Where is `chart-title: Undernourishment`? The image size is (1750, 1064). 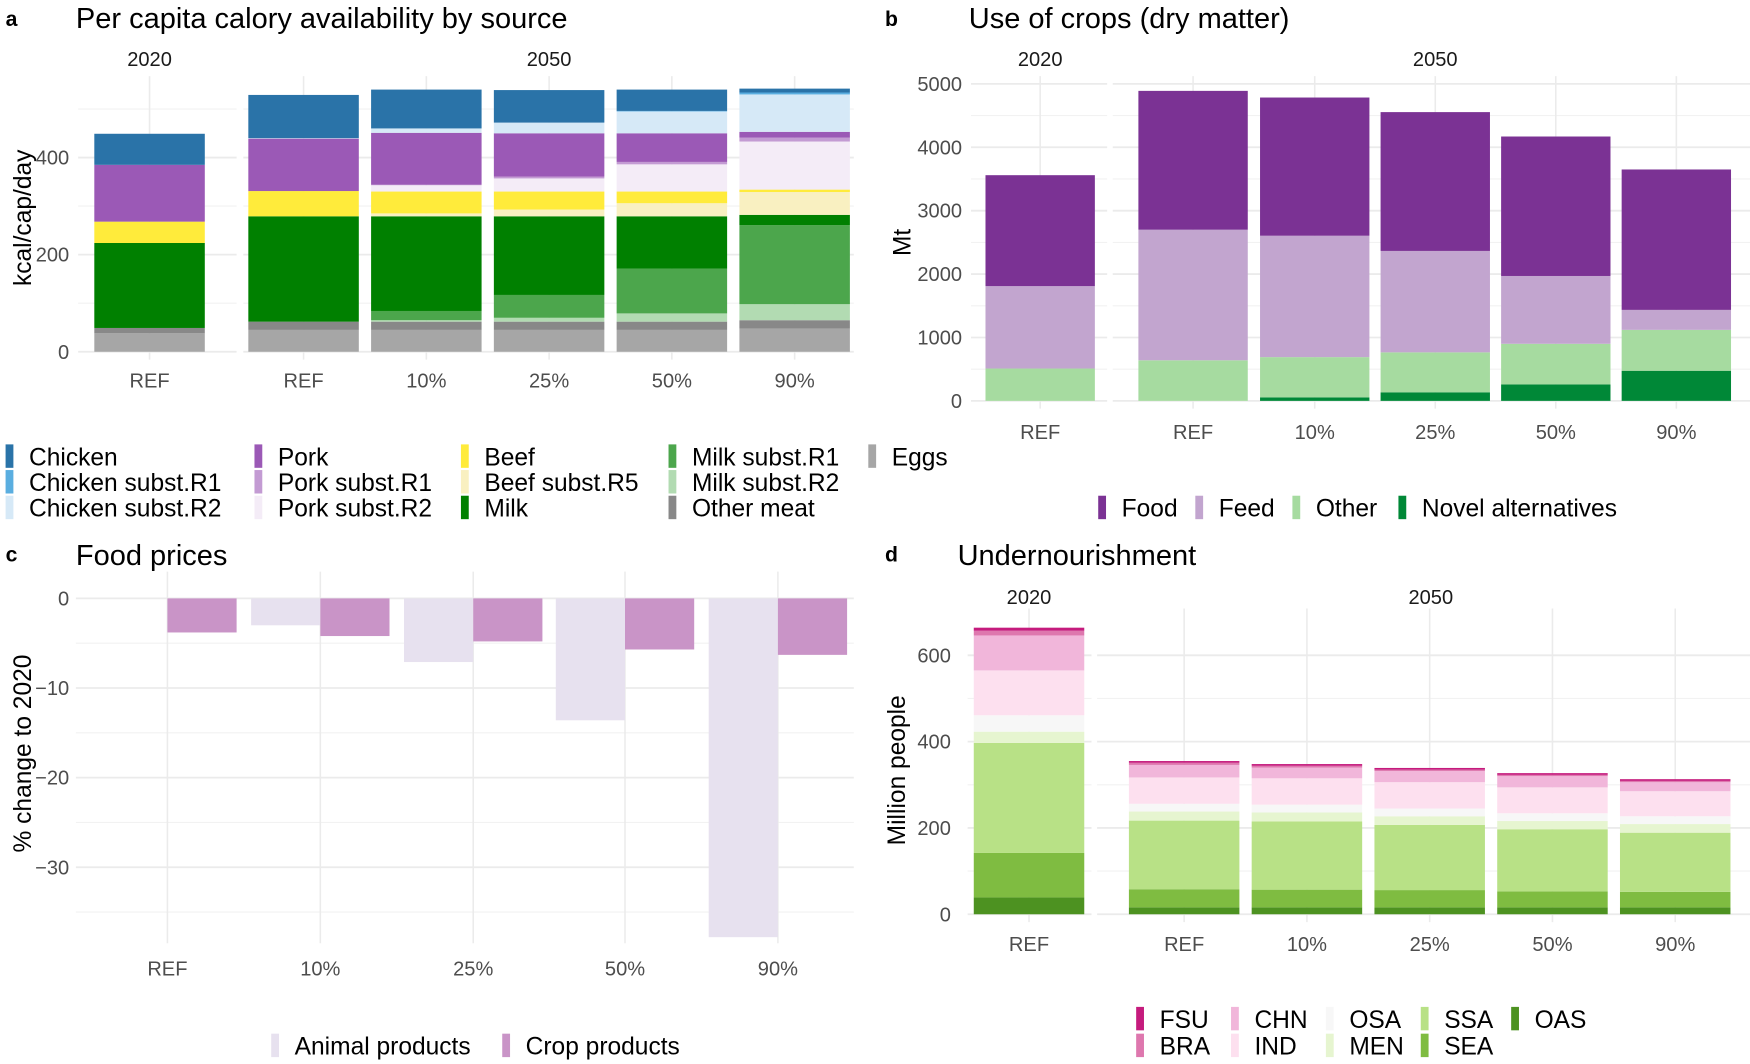 chart-title: Undernourishment is located at coordinates (1077, 556).